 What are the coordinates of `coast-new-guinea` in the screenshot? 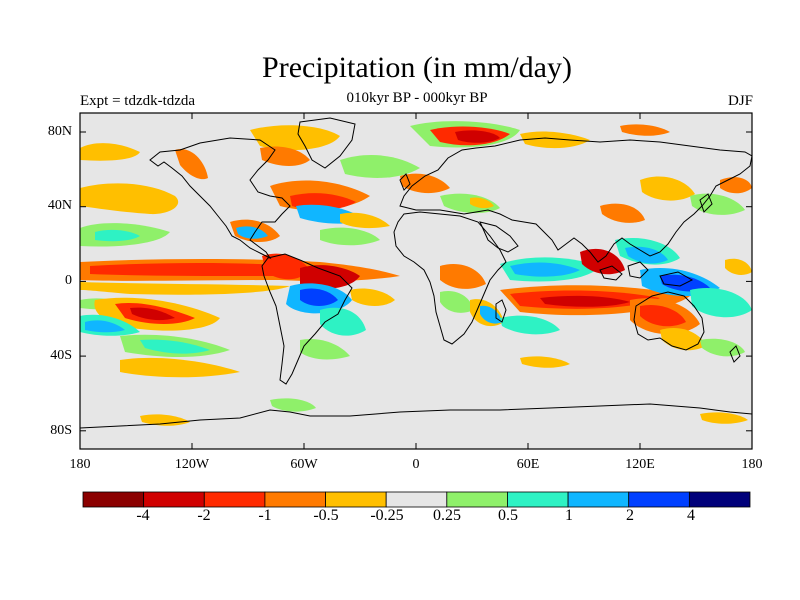 It's located at (676, 279).